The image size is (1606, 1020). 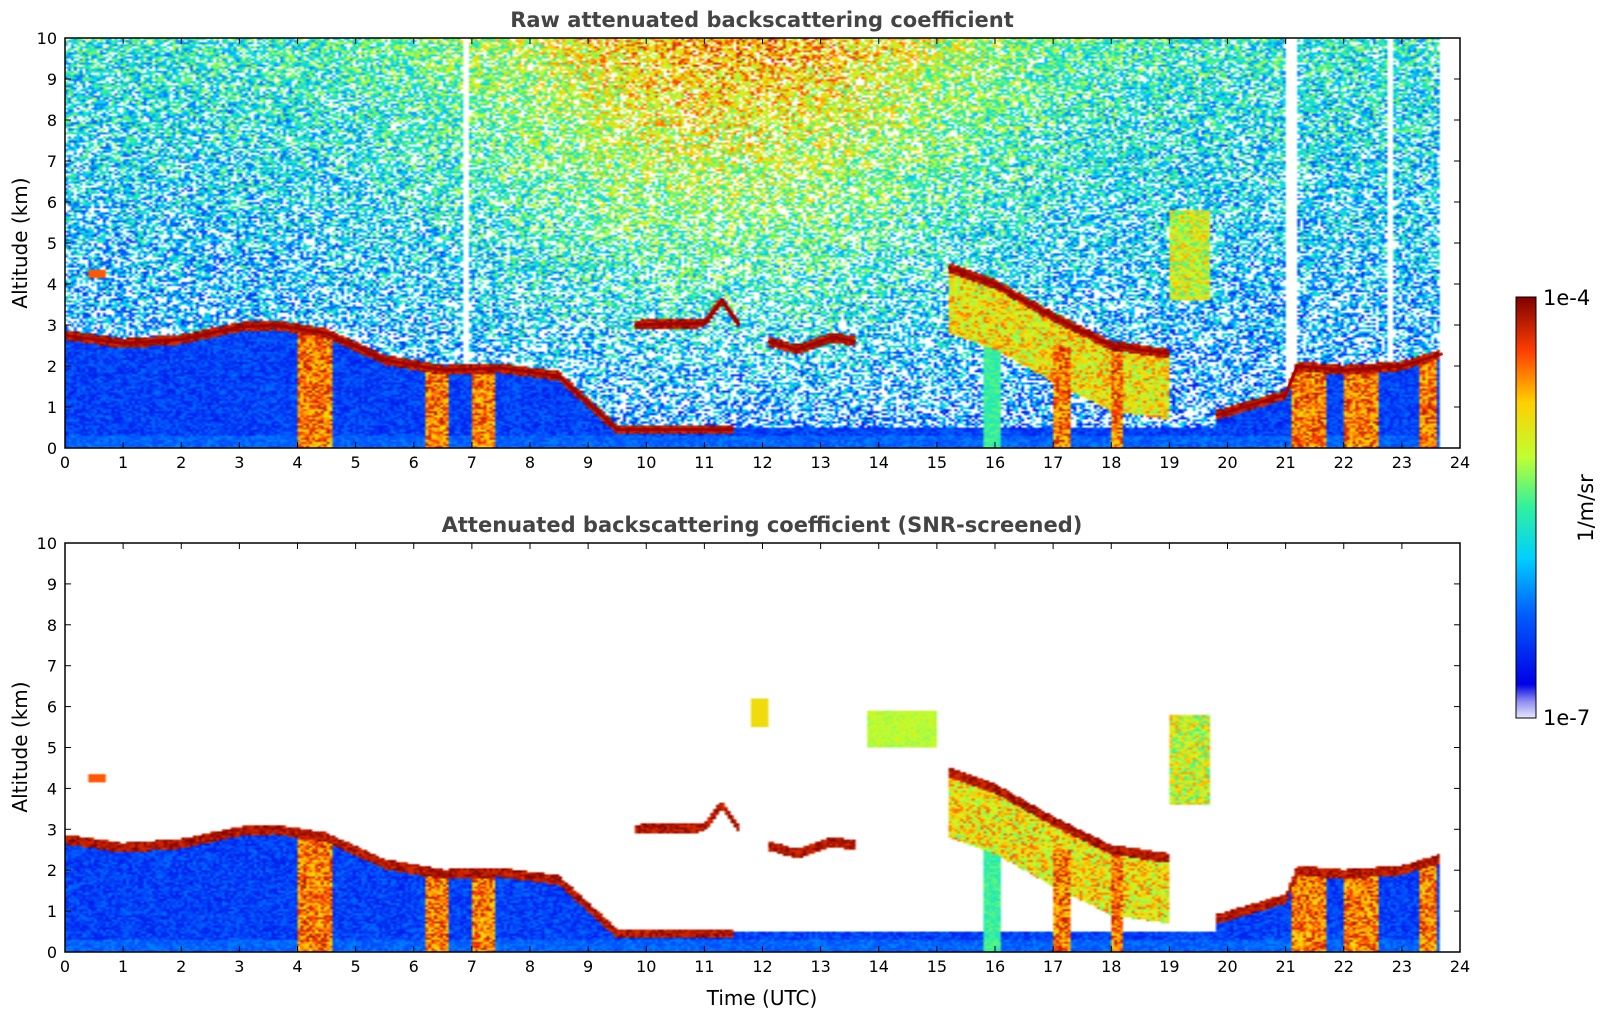 What do you see at coordinates (1566, 298) in the screenshot?
I see `colorbar-max-label: 1e-4` at bounding box center [1566, 298].